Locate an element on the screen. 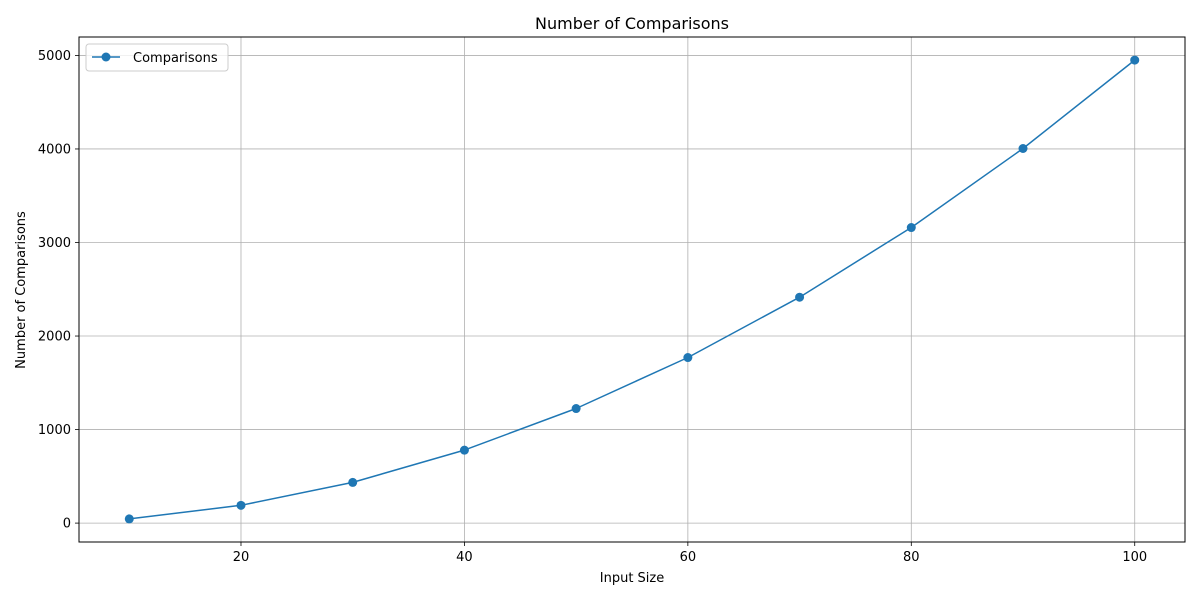 The width and height of the screenshot is (1200, 600). y-tick-label: 5000 is located at coordinates (54, 56).